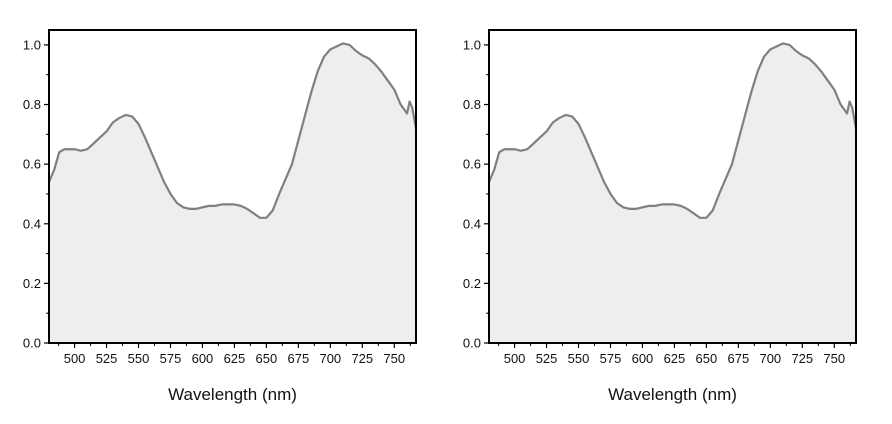  Describe the element at coordinates (171, 358) in the screenshot. I see `x-tick-label: 575` at that location.